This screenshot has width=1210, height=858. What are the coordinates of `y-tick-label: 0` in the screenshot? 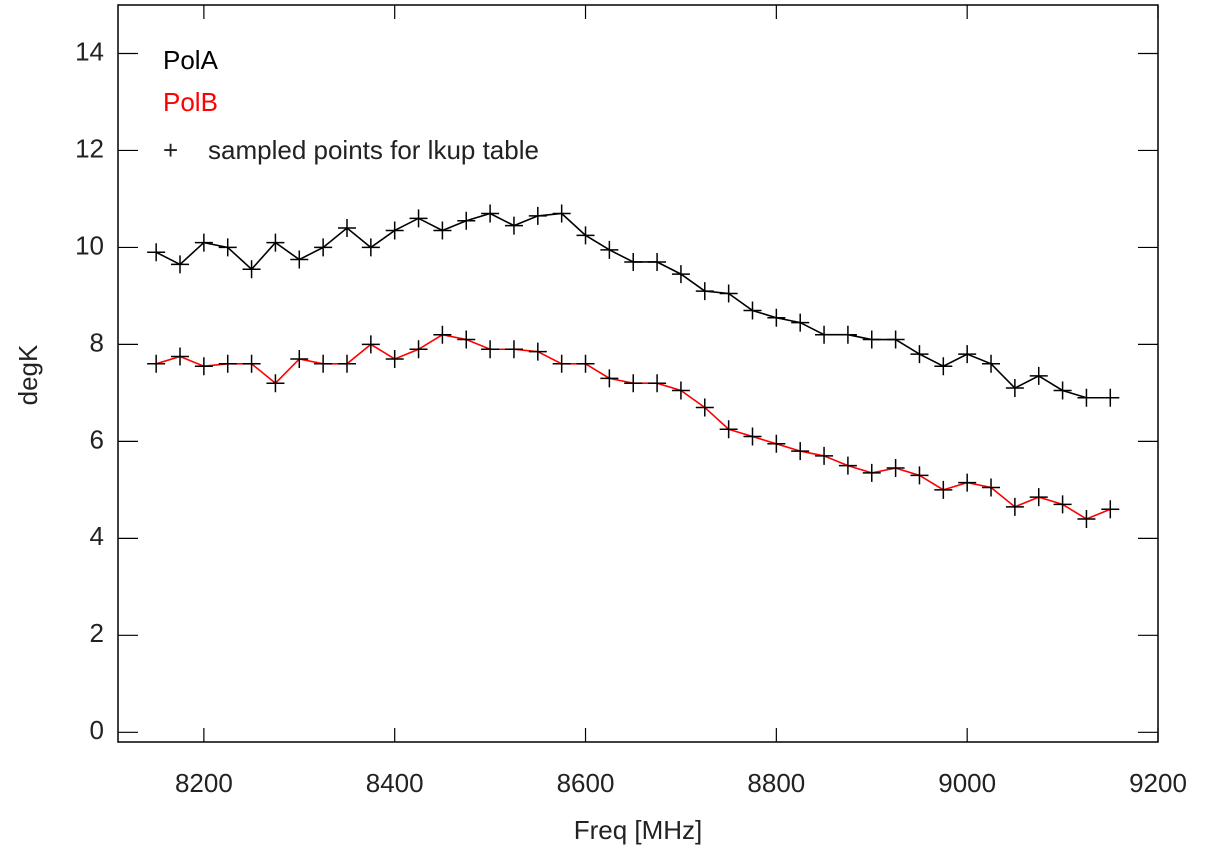 It's located at (97, 730).